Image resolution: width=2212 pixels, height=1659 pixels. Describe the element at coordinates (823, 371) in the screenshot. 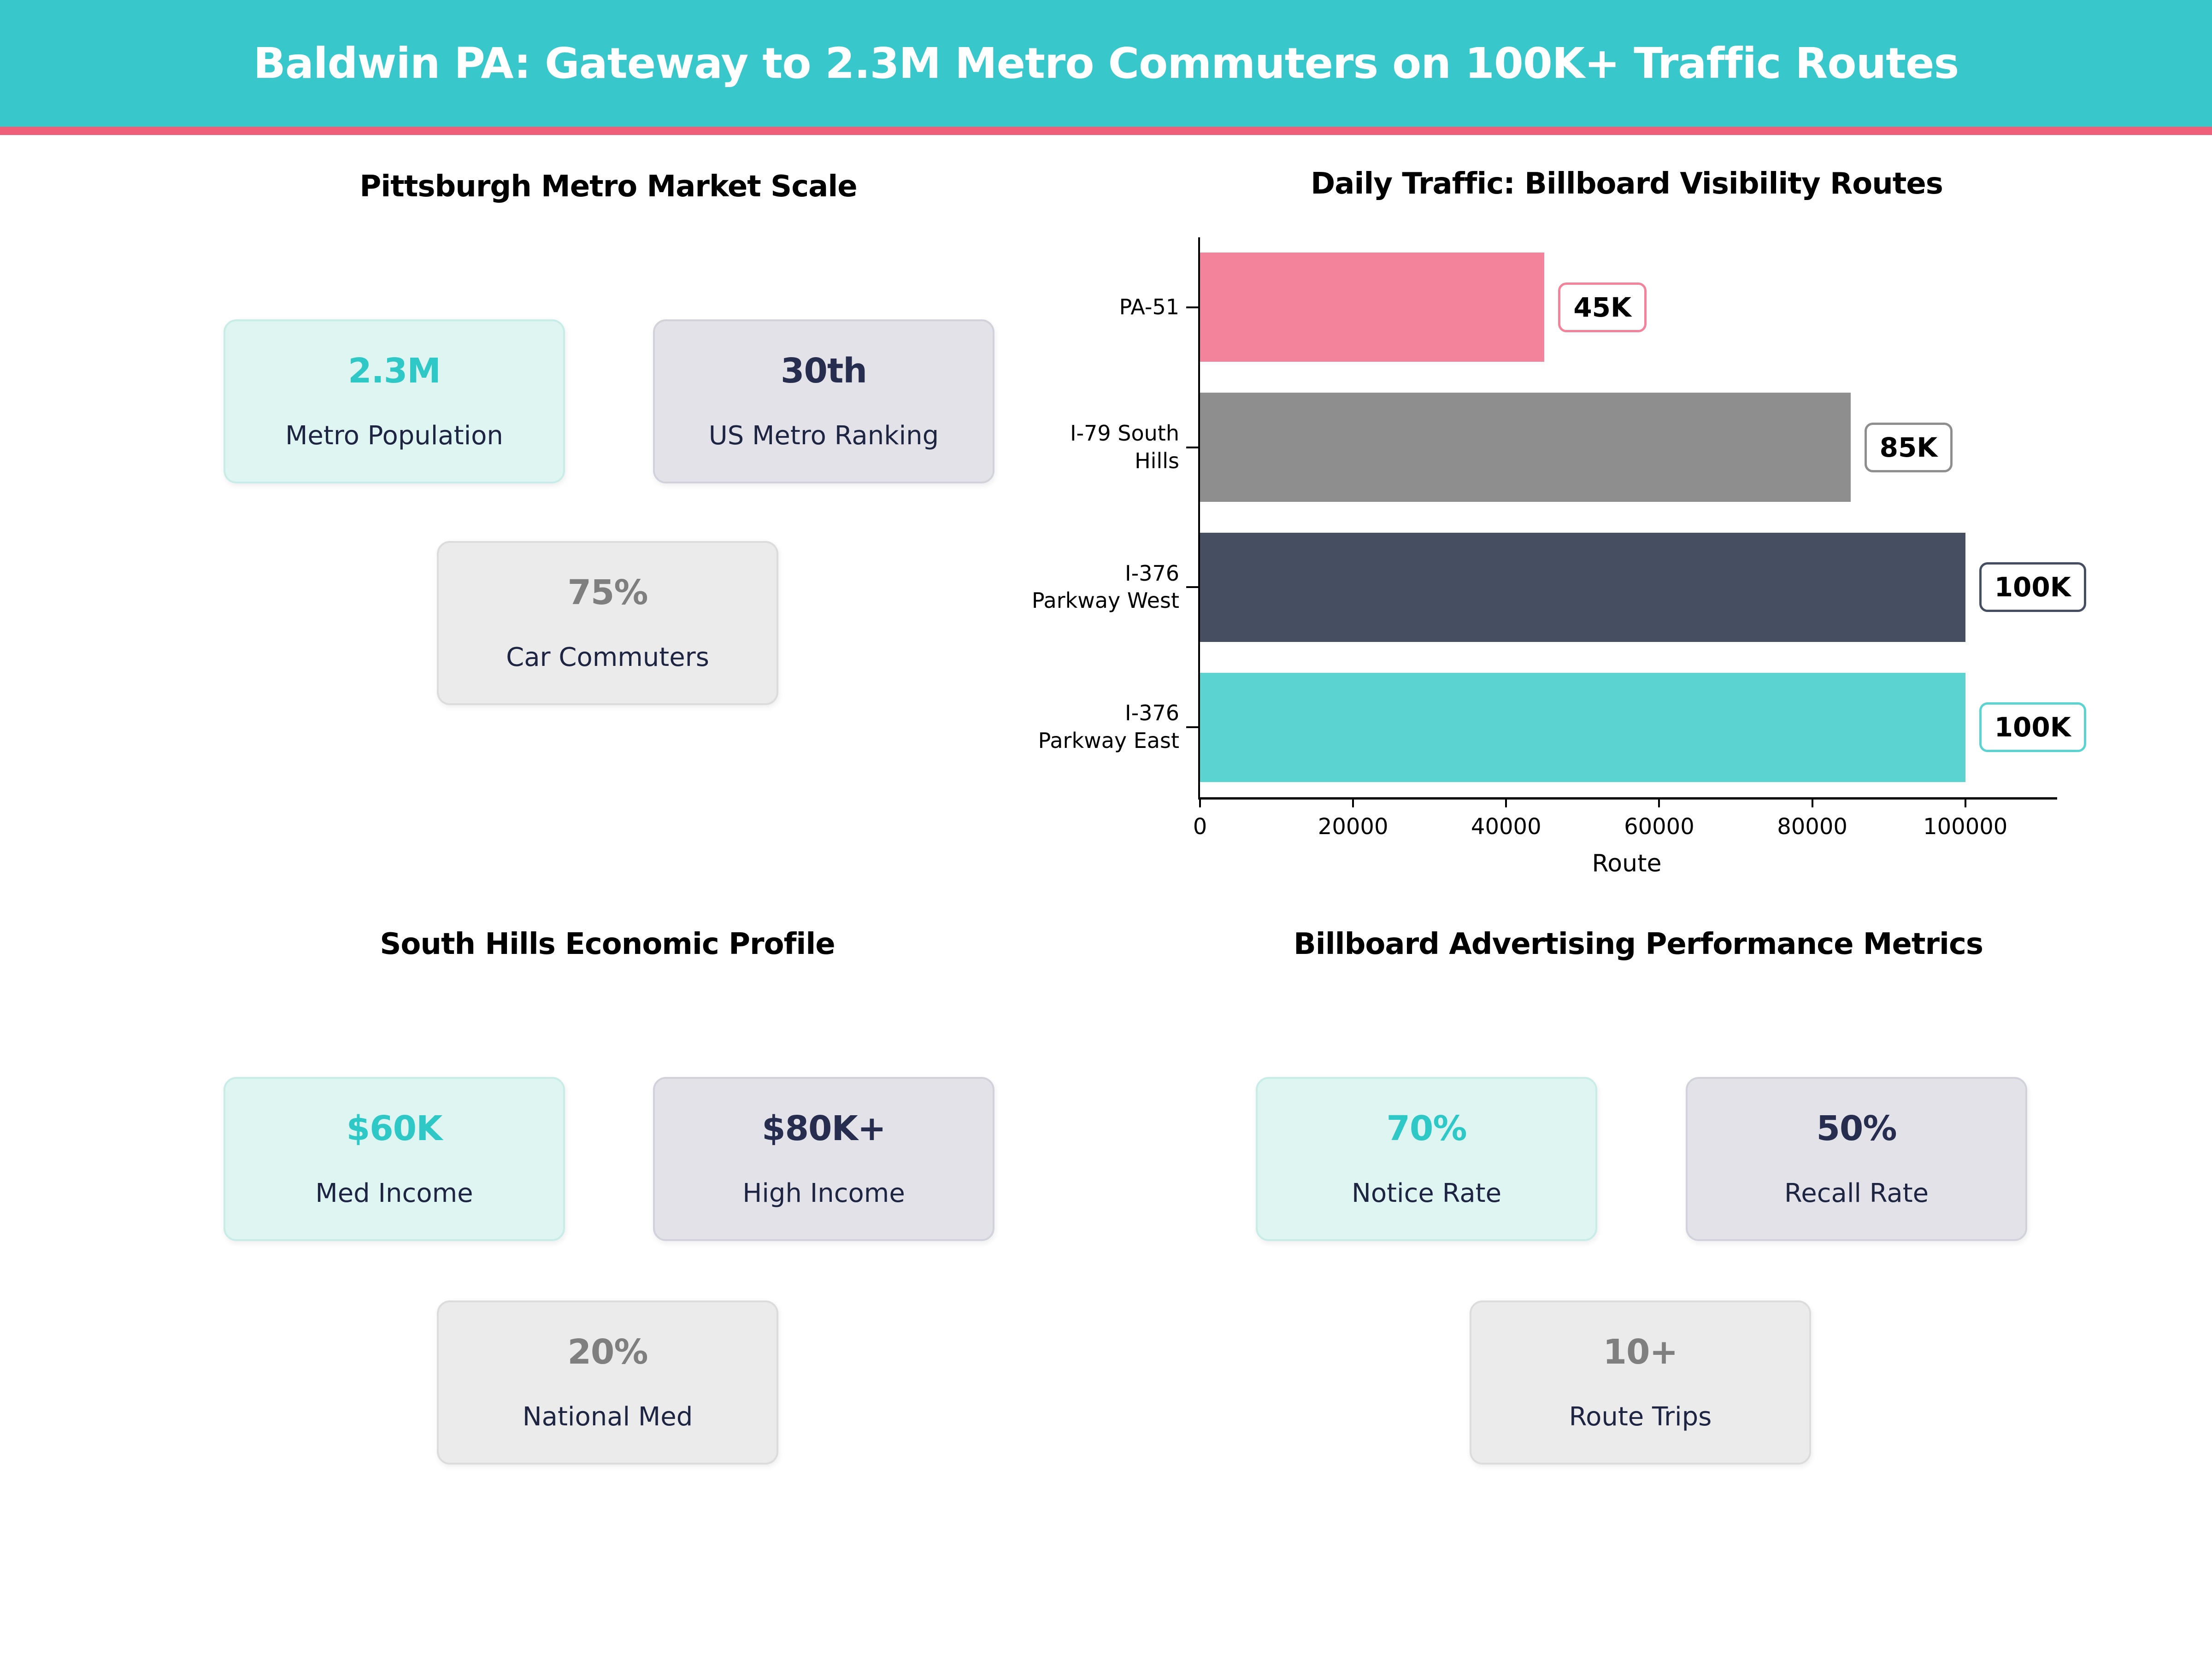

I see `stat-value: 30th` at that location.